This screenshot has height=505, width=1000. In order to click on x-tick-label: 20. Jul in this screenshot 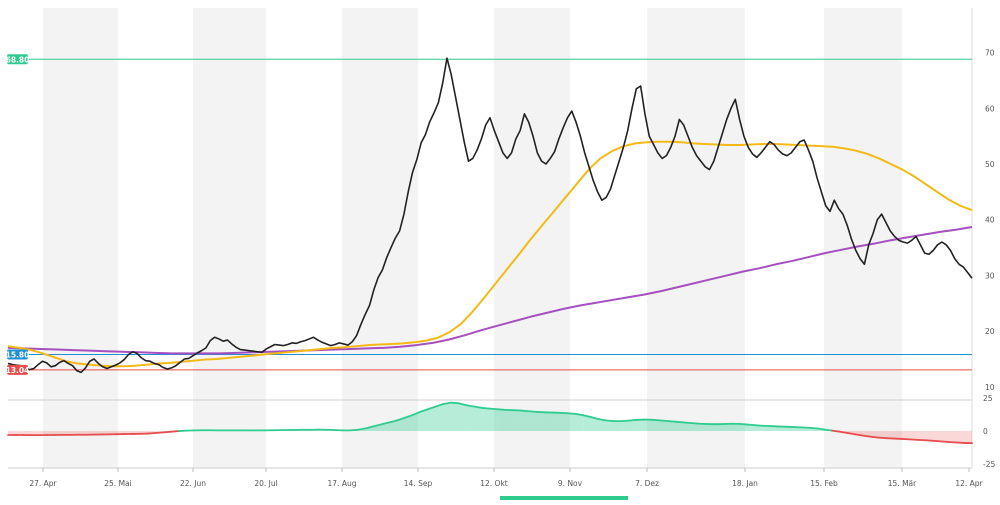, I will do `click(265, 483)`.